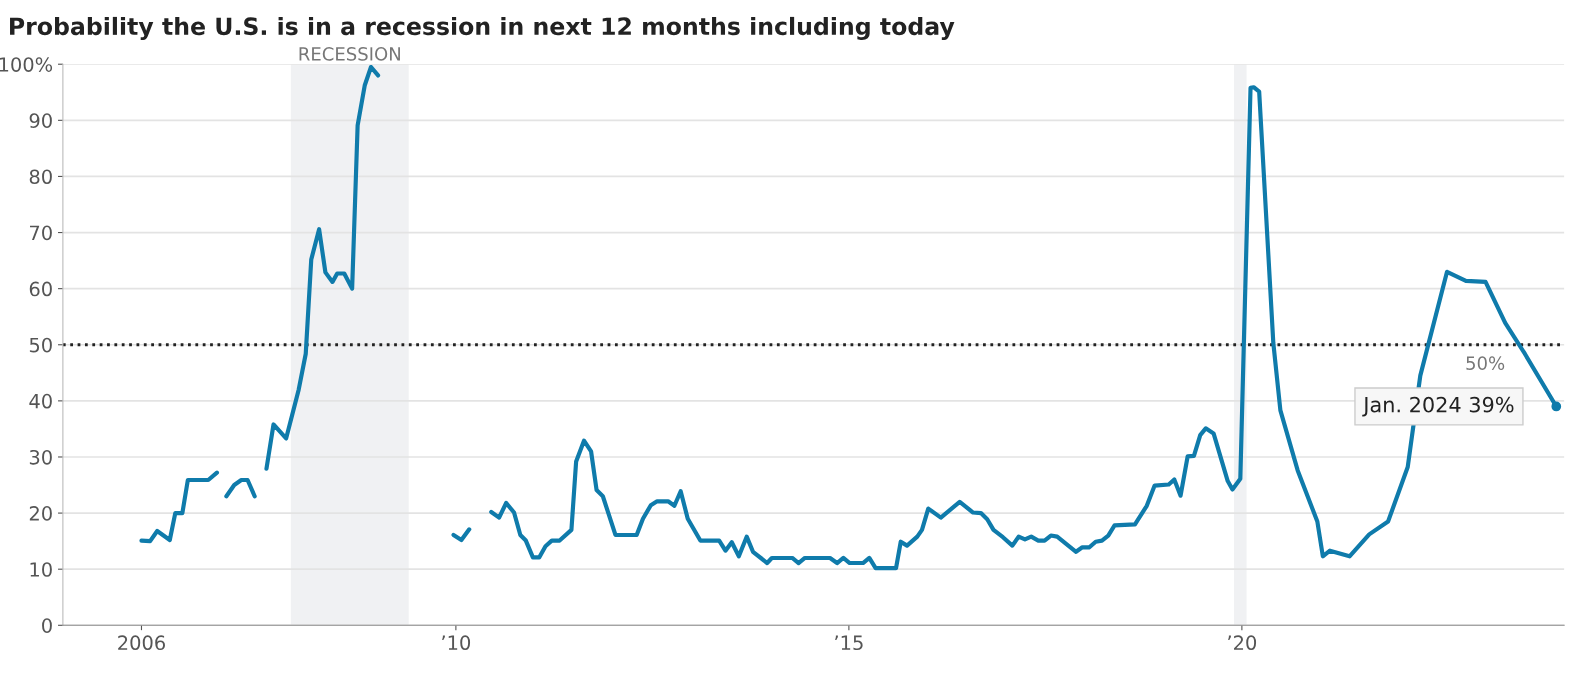 This screenshot has width=1572, height=676. I want to click on band-label: RECESSION, so click(349, 54).